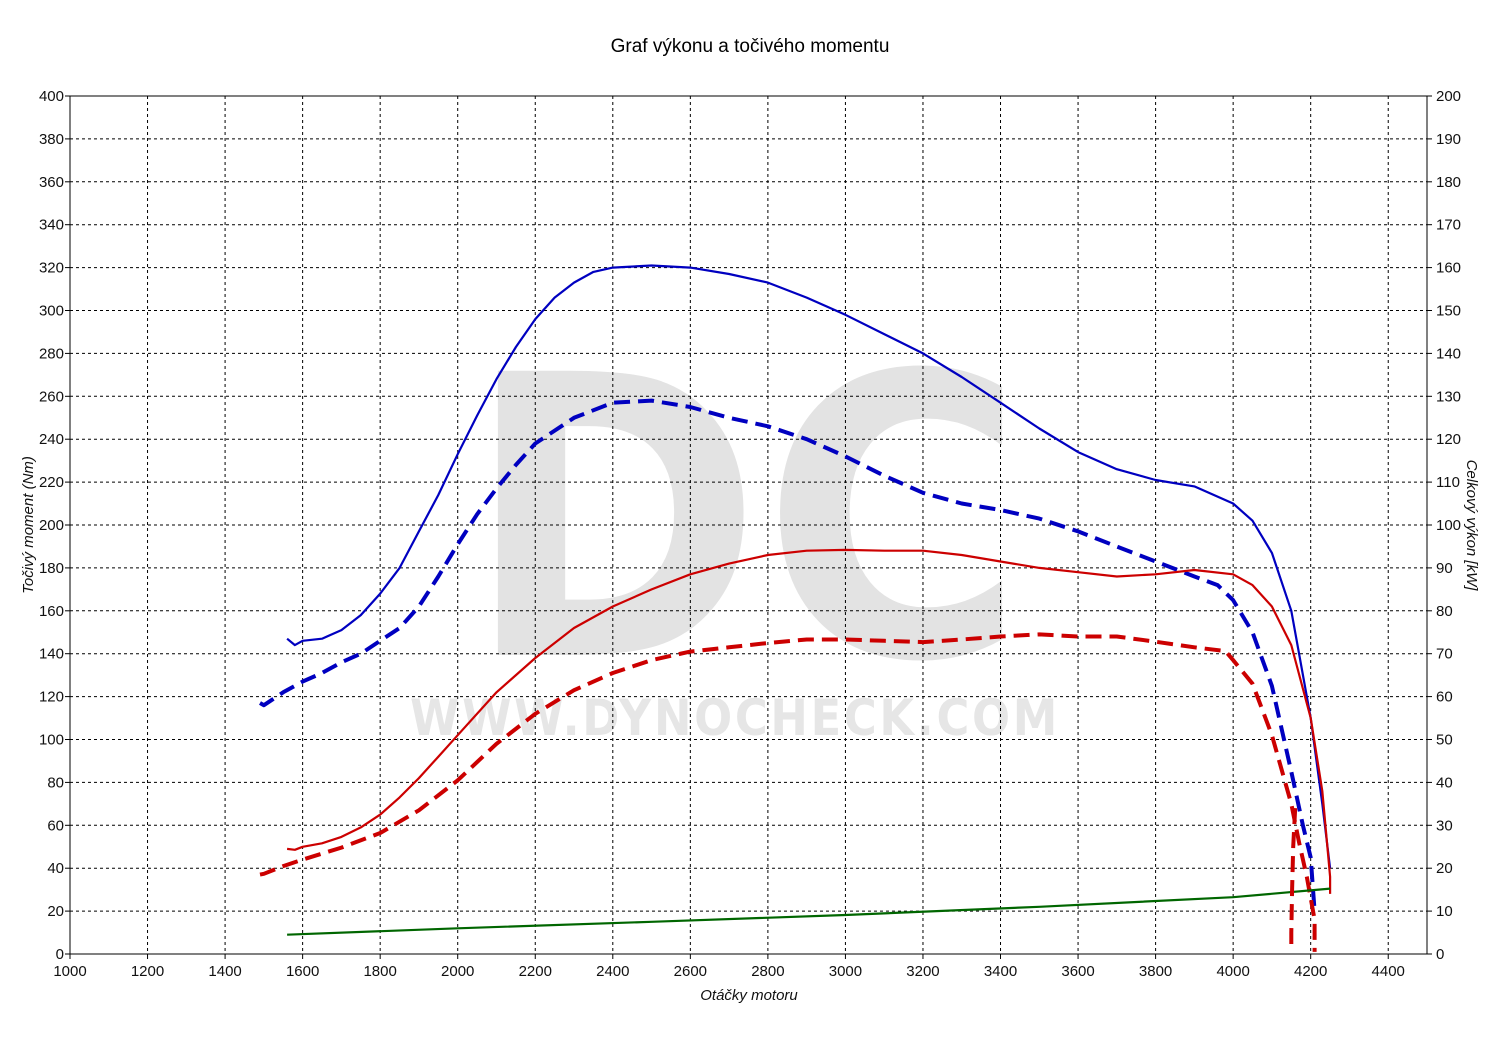 The width and height of the screenshot is (1500, 1040). What do you see at coordinates (51, 525) in the screenshot?
I see `y-left-tick-label: 200` at bounding box center [51, 525].